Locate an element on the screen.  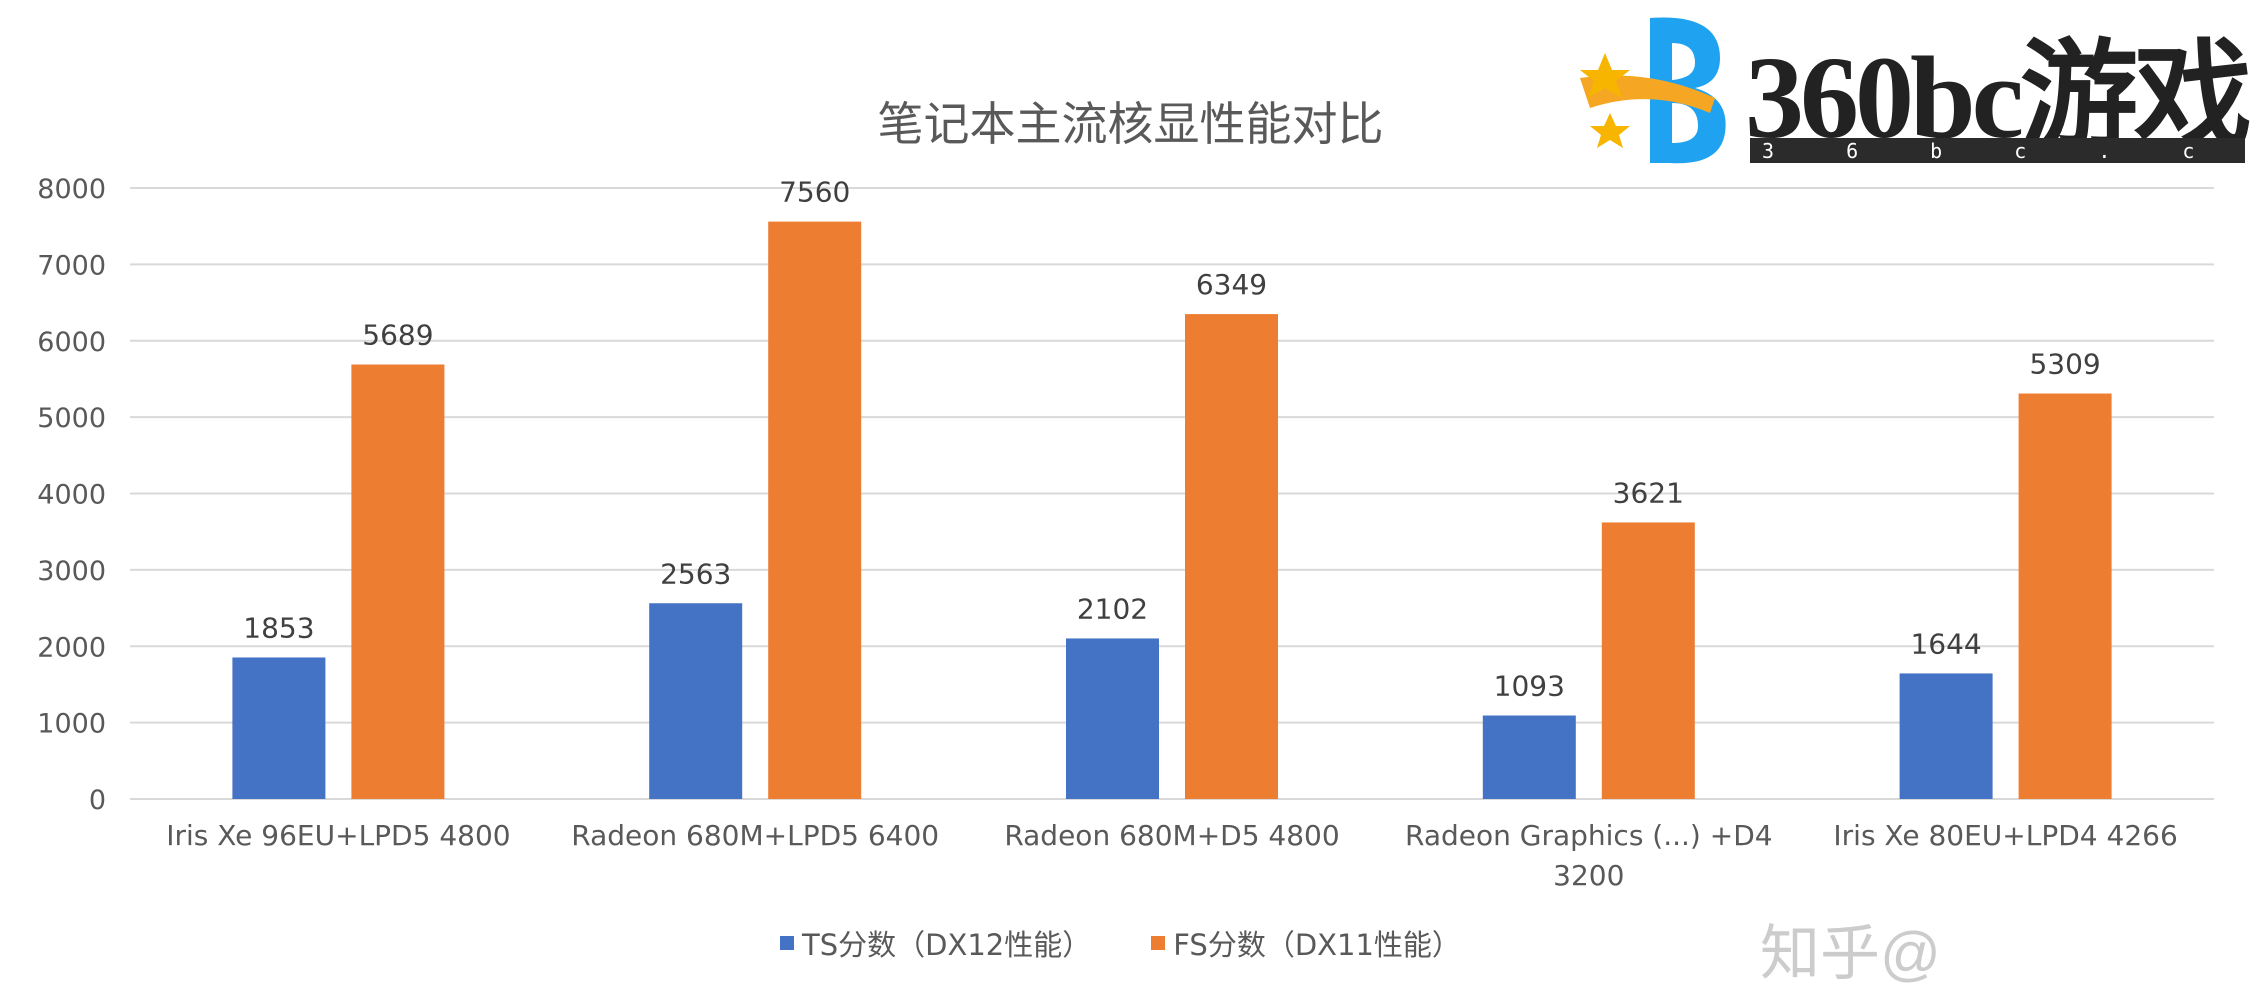
y-tick-label: 4000 is located at coordinates (71, 495).